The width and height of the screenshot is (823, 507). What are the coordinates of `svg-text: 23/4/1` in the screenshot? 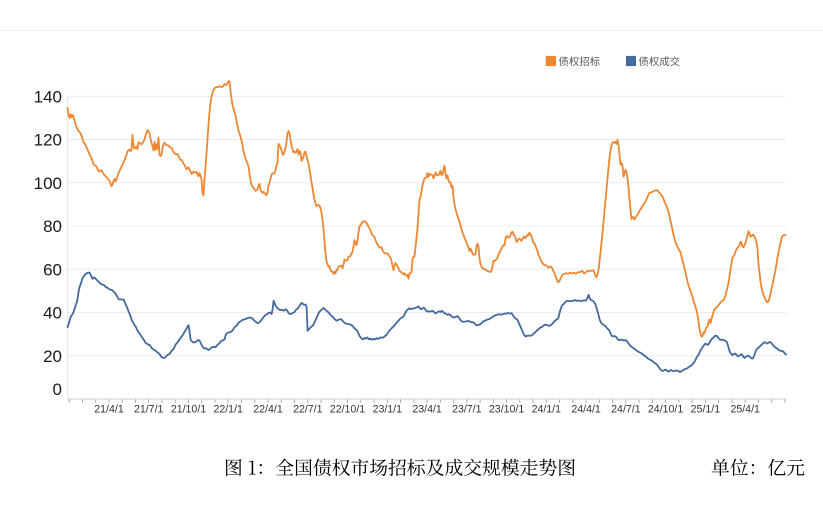 It's located at (427, 410).